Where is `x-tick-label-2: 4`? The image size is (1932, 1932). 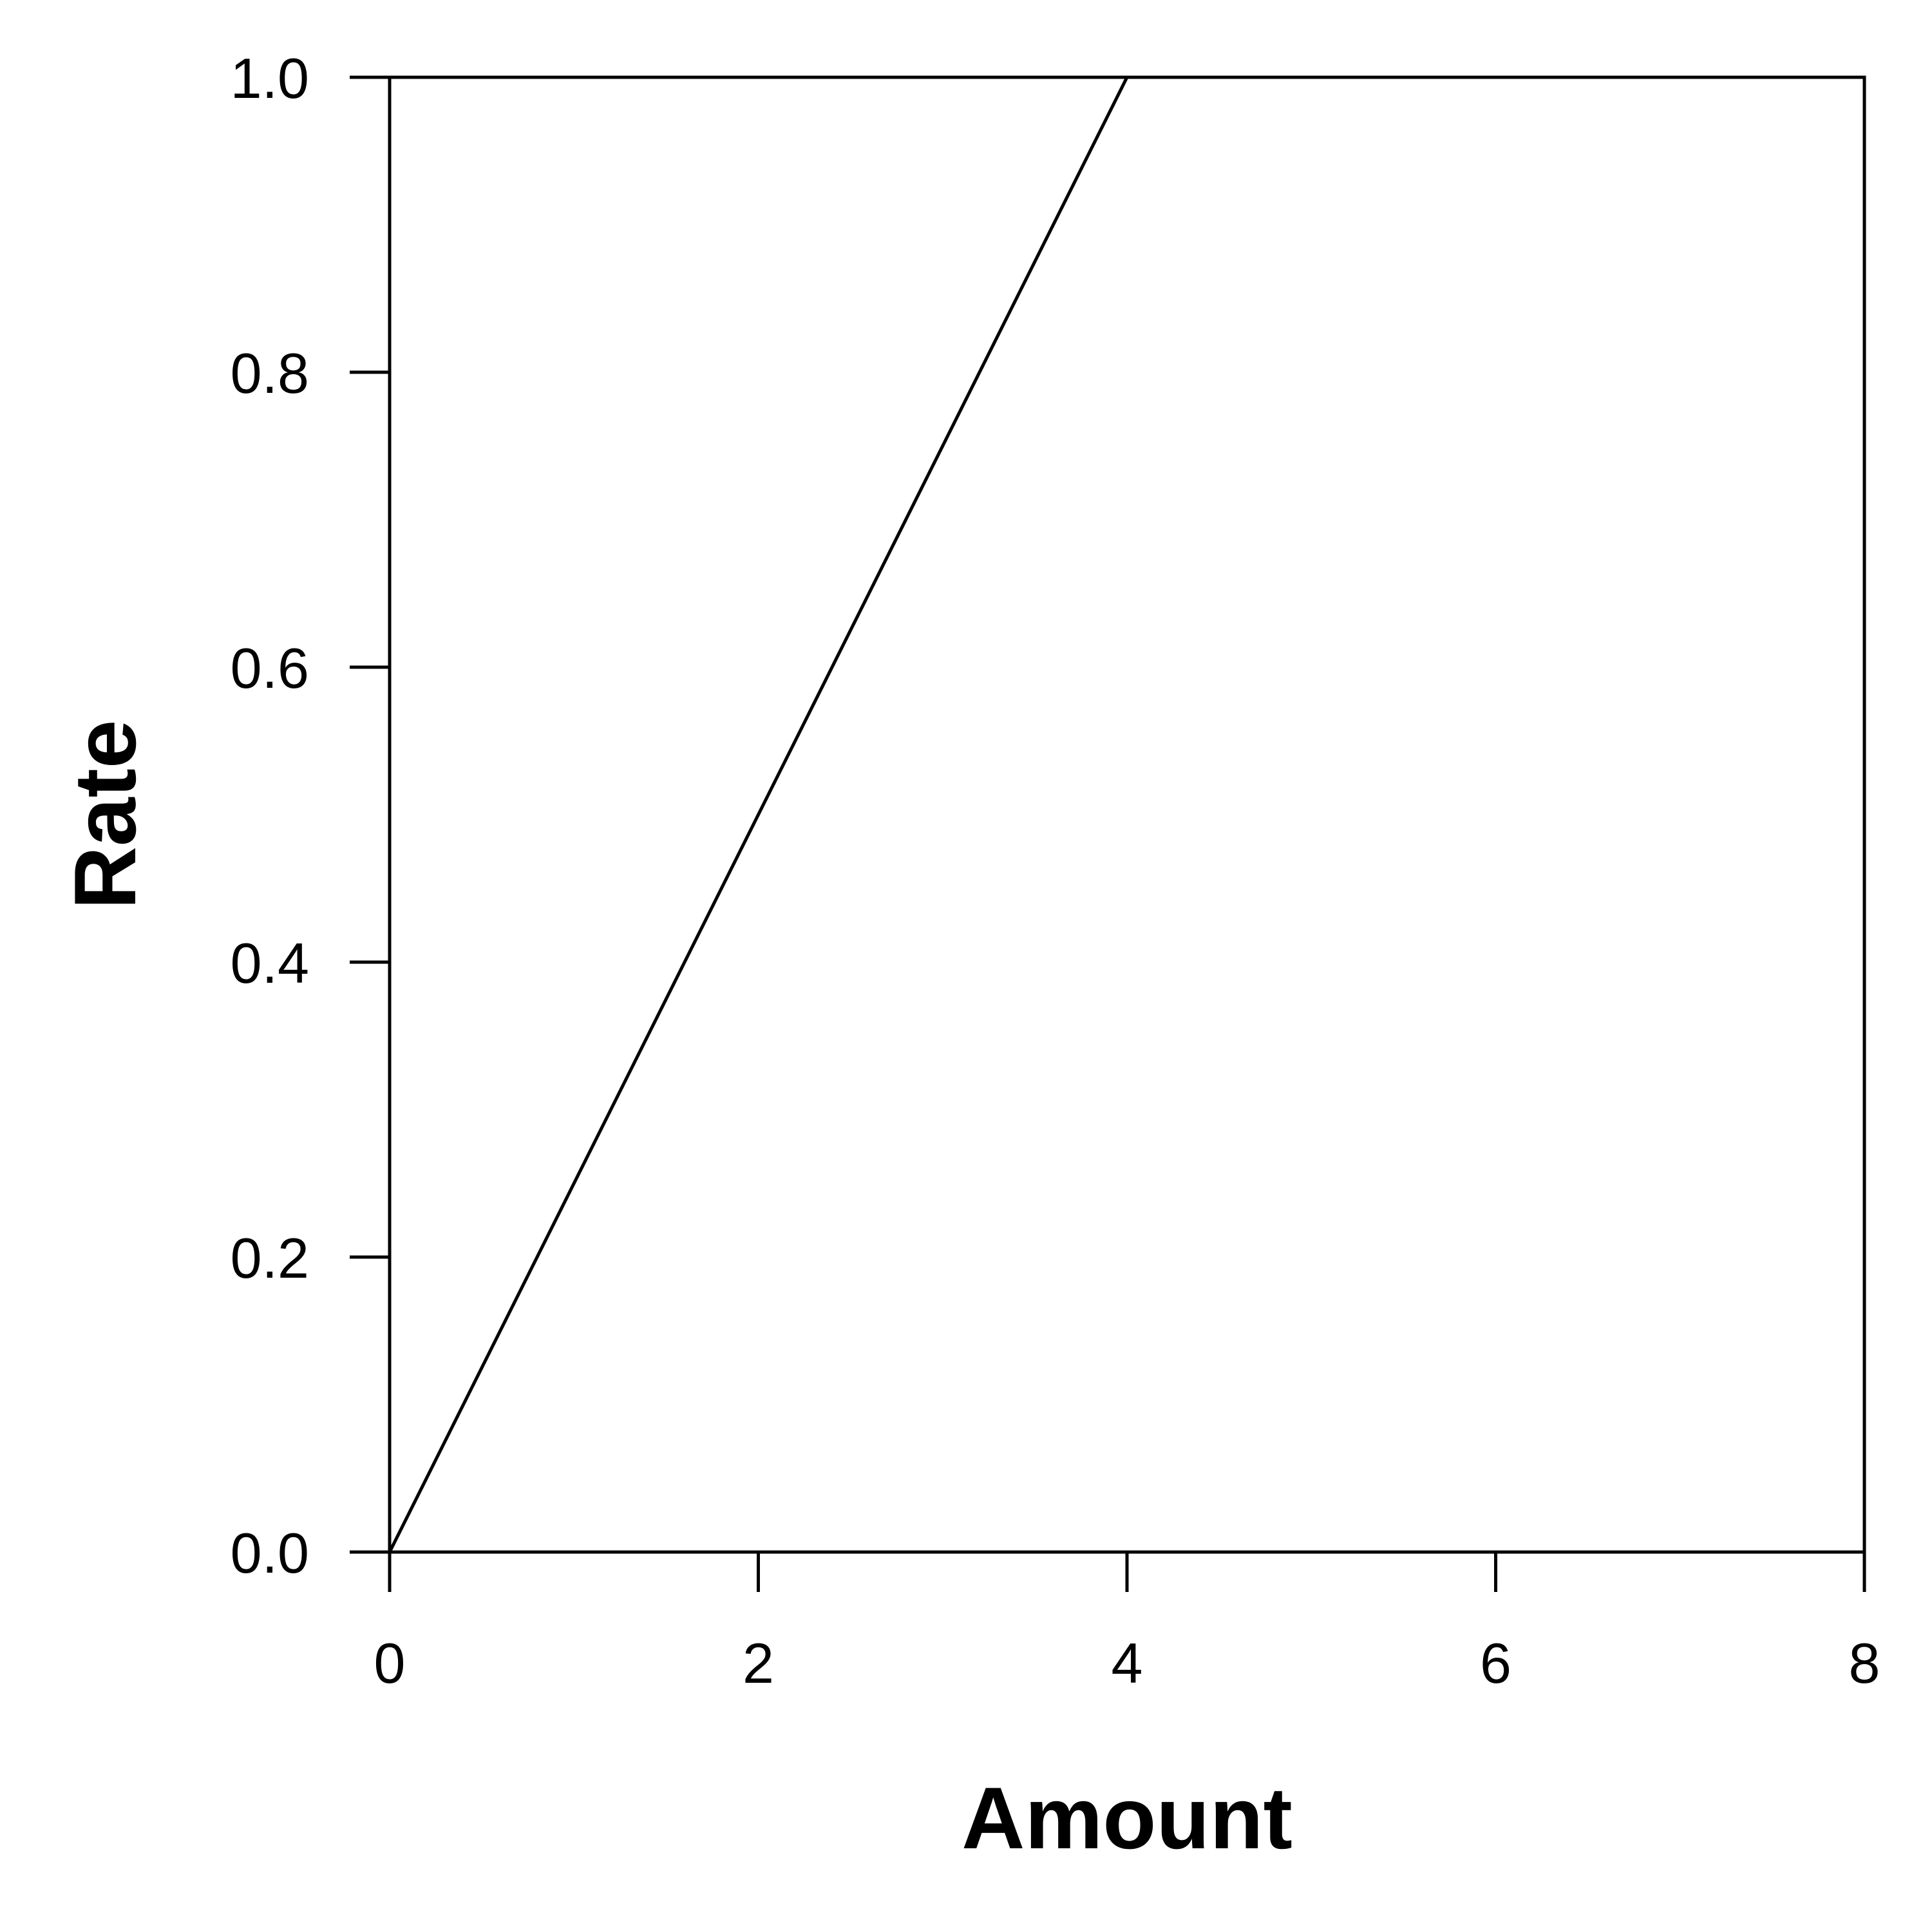
x-tick-label-2: 4 is located at coordinates (1127, 1663).